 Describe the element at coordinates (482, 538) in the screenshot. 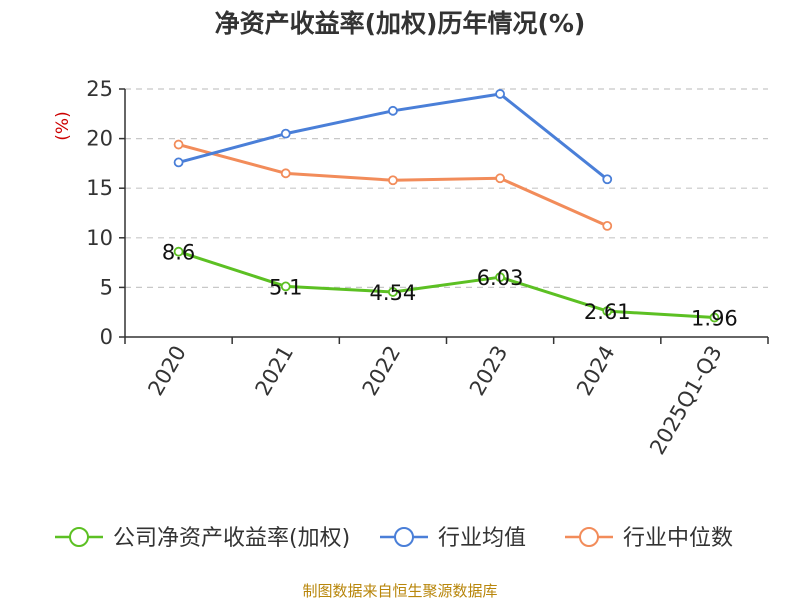

I see `legend-label: 行业均值` at that location.